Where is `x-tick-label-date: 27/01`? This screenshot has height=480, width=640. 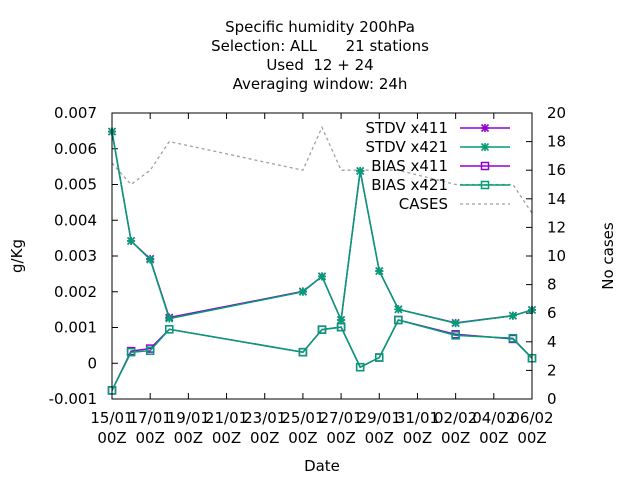 x-tick-label-date: 27/01 is located at coordinates (340, 418).